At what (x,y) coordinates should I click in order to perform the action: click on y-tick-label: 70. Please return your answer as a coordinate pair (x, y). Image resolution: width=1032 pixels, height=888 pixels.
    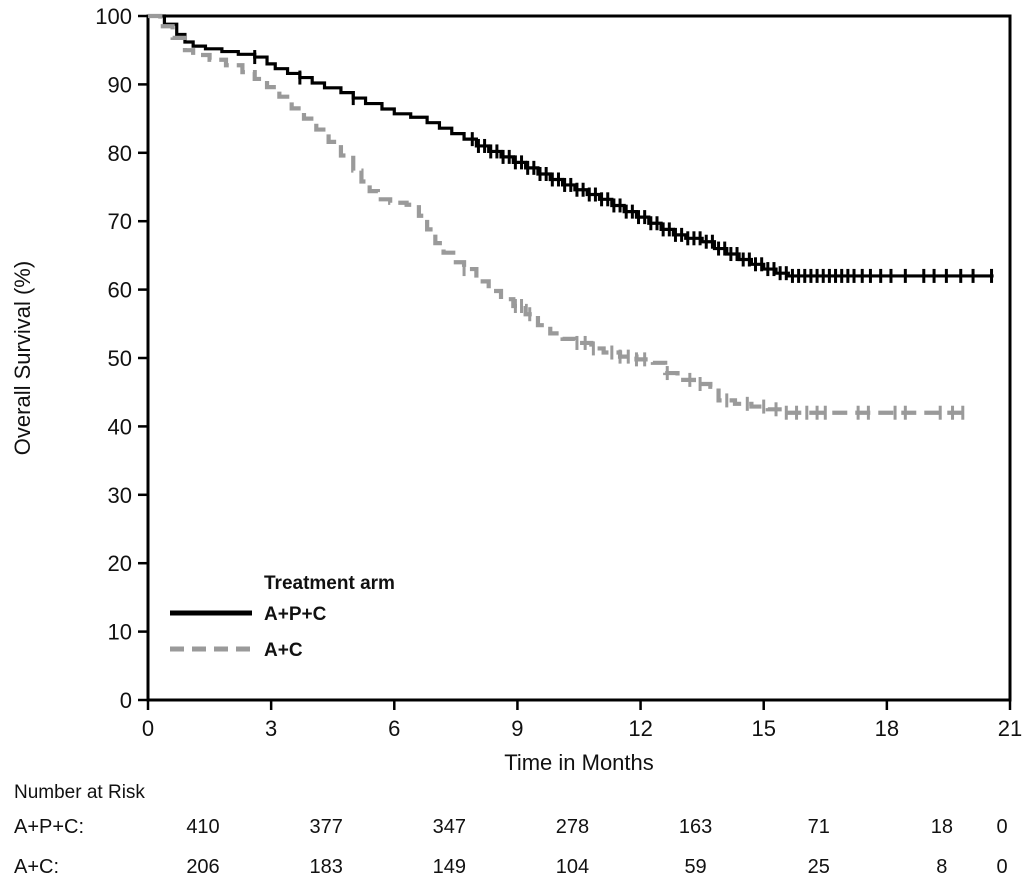
    Looking at the image, I should click on (120, 221).